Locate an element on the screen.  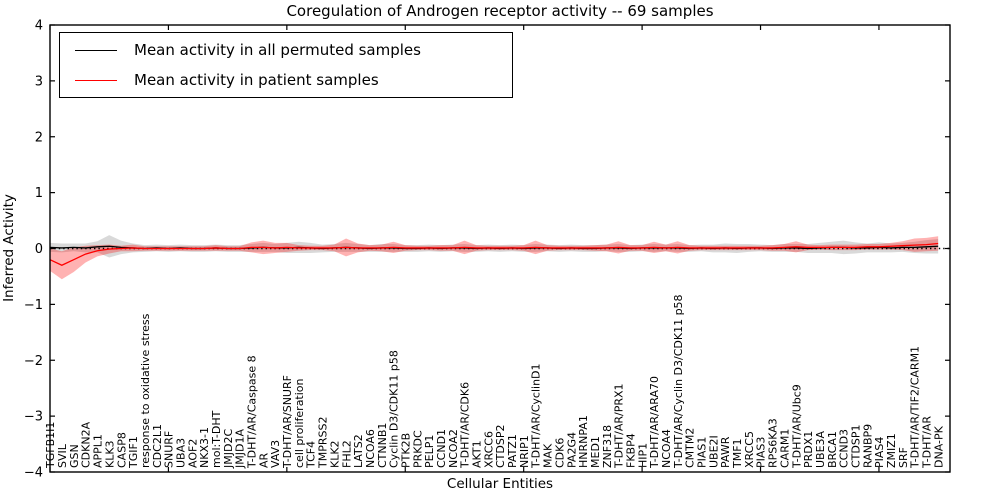
x-category-label: CDKN2A is located at coordinates (86, 444).